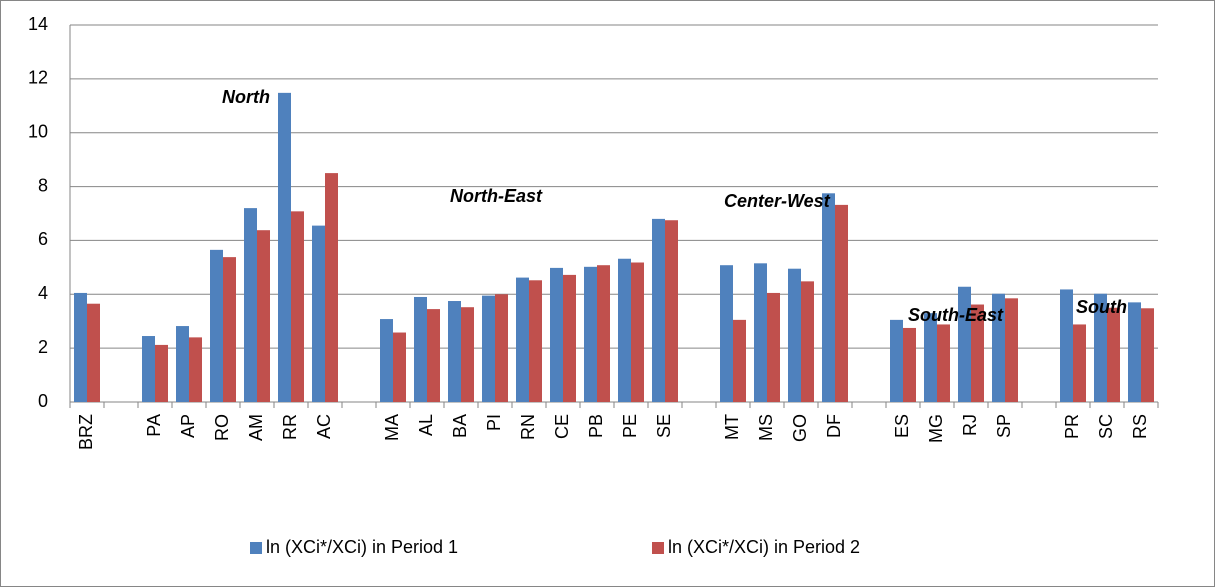  I want to click on x-tick-label: BRZ, so click(86, 432).